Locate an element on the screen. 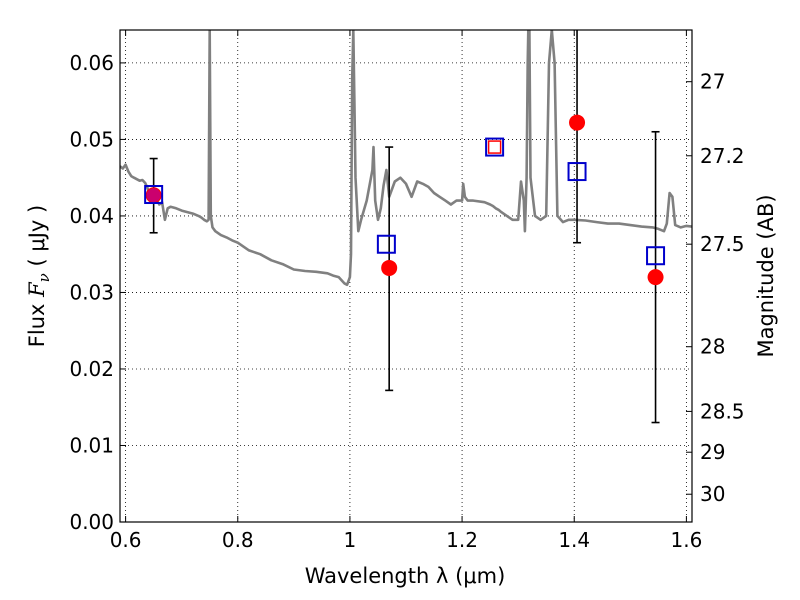 This screenshot has width=800, height=600. y-tick-label: 0.01 is located at coordinates (91, 445).